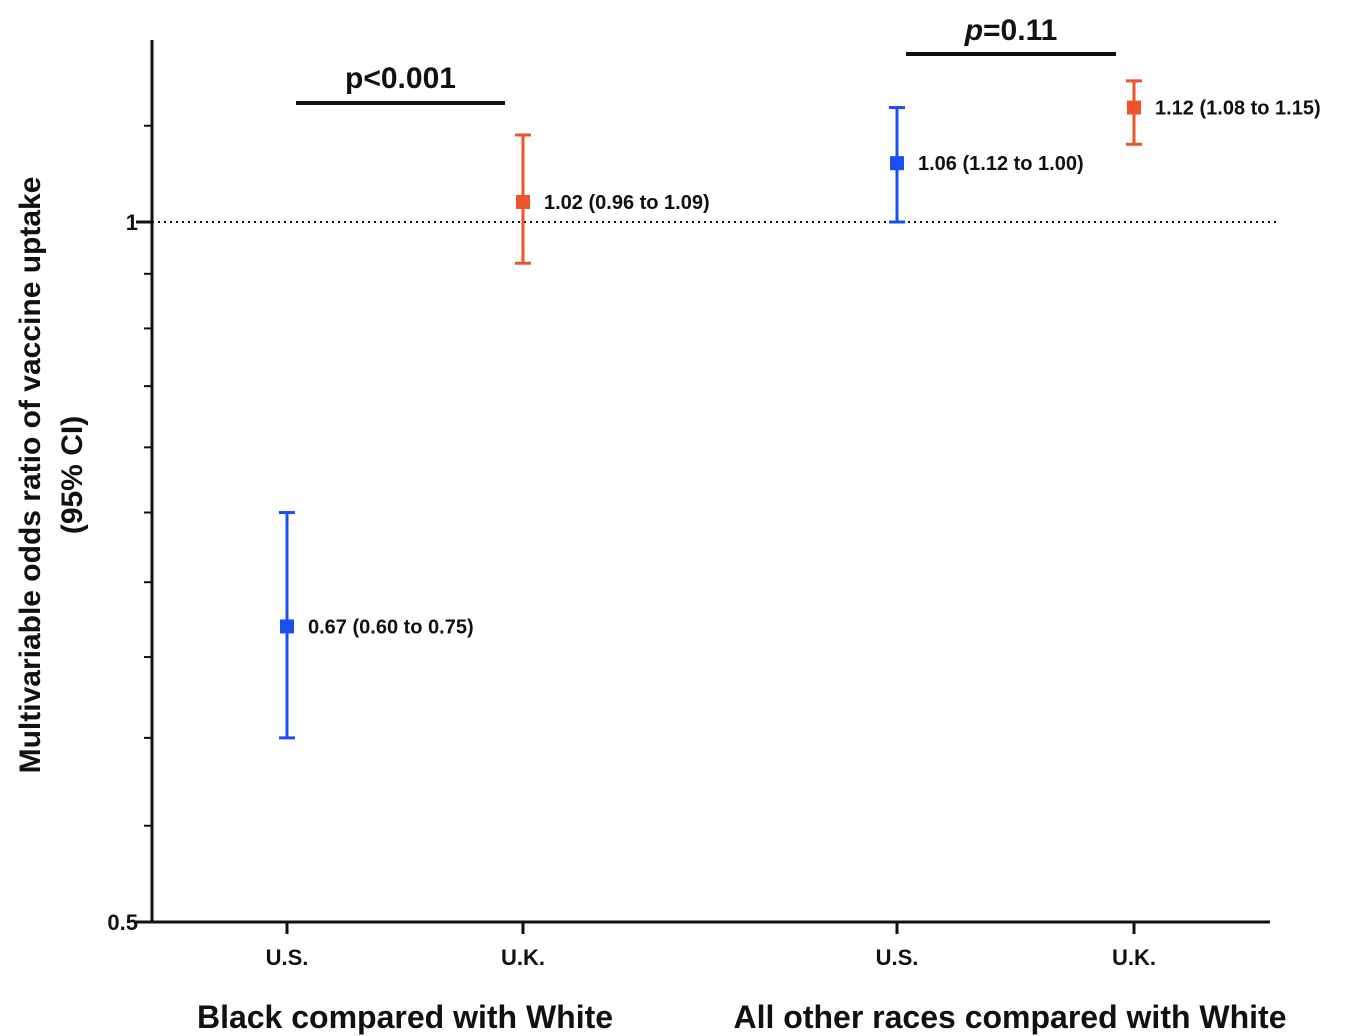 The height and width of the screenshot is (1036, 1349). Describe the element at coordinates (1020, 30) in the screenshot. I see `pvalue-rest: =0.11` at that location.